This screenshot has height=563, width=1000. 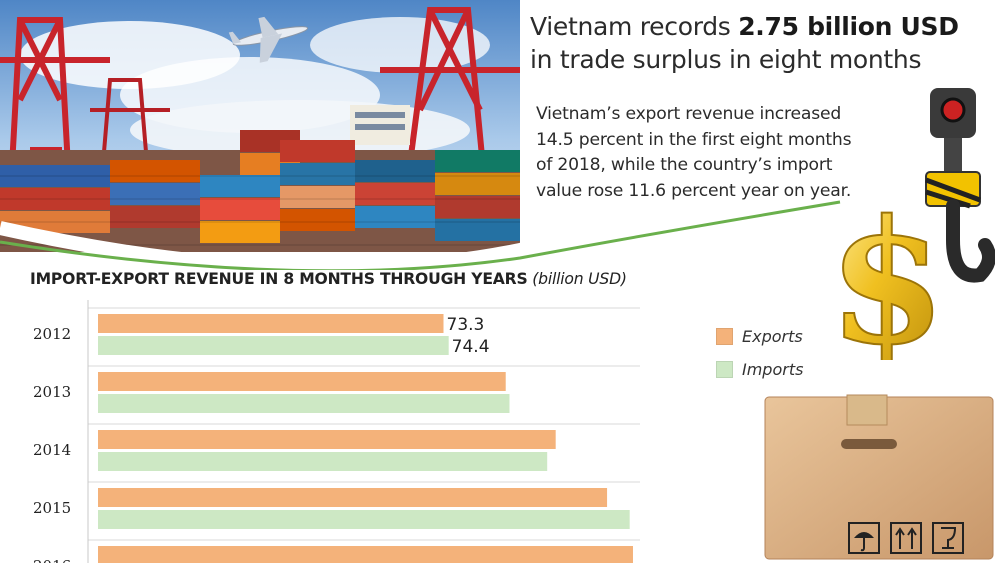 I want to click on lead-line: of 2018, while the country’s import, so click(x=684, y=165).